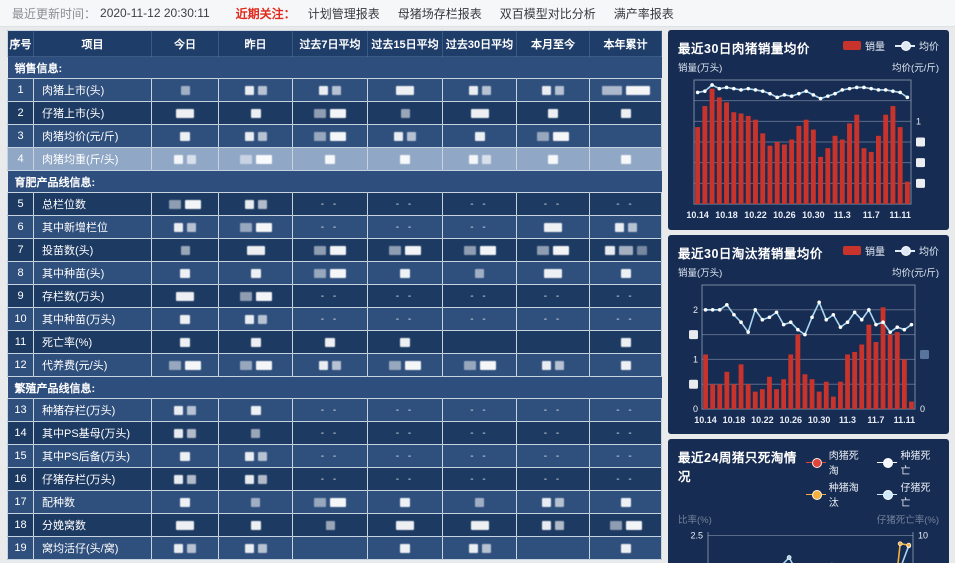  I want to click on row-label: 分娩窝数, so click(92, 525).